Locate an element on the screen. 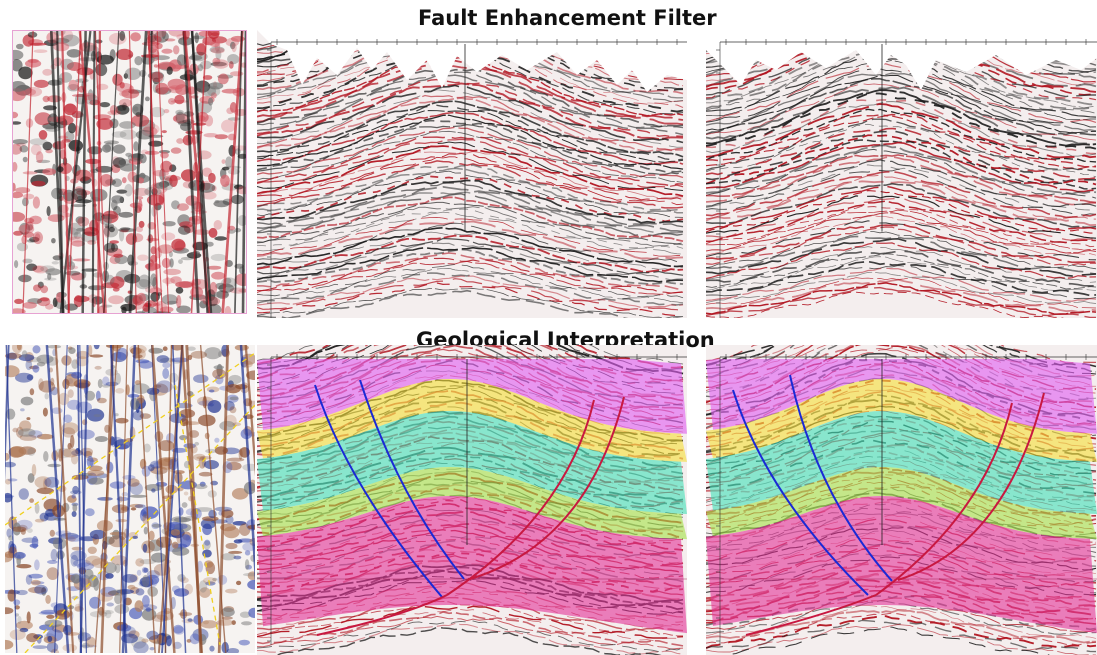  fault-trace-dashes is located at coordinates (130, 502).